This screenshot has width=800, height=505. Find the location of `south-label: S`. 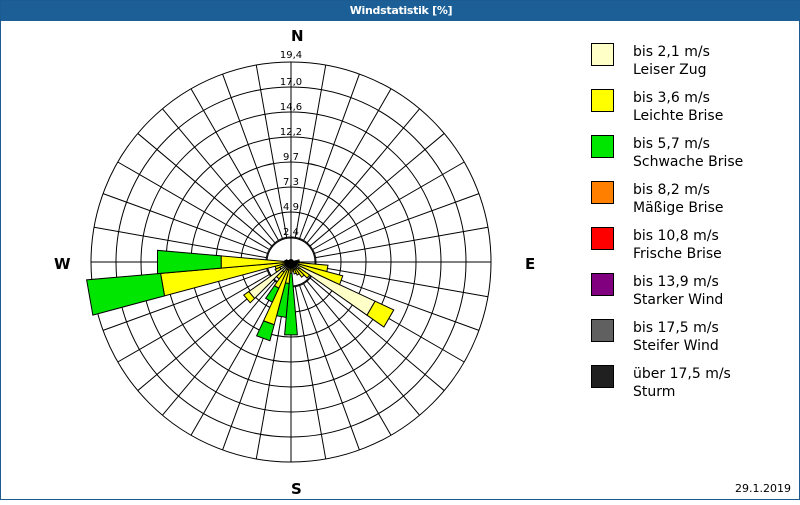

south-label: S is located at coordinates (296, 489).